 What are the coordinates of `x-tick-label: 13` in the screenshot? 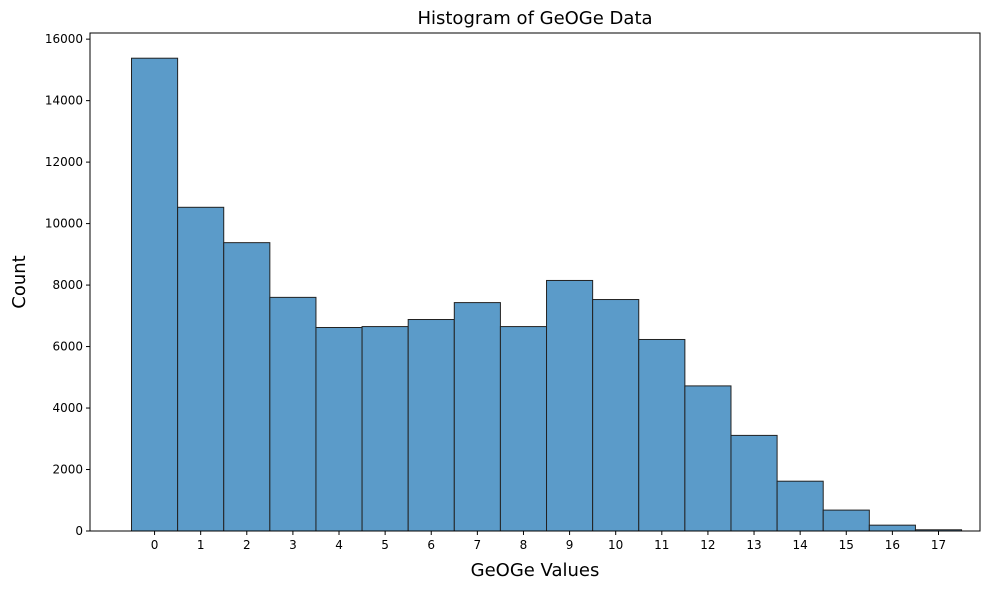 It's located at (753, 545).